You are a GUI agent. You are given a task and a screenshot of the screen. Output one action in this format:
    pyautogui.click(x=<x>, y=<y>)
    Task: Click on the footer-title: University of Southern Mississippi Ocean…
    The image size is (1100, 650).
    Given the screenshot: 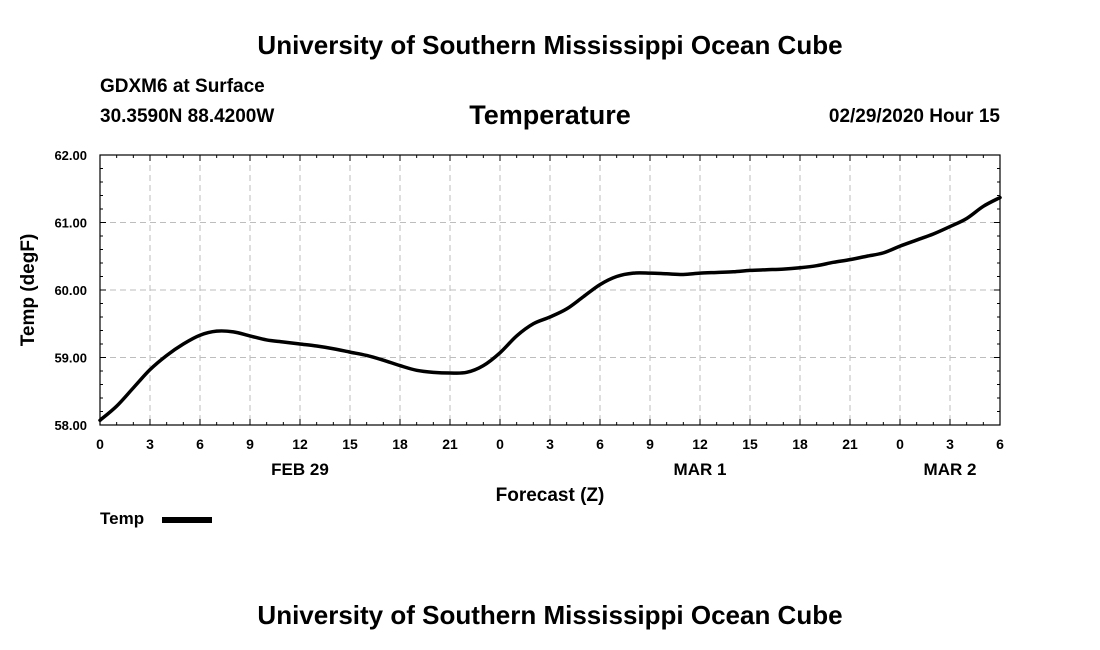 What is the action you would take?
    pyautogui.click(x=550, y=615)
    